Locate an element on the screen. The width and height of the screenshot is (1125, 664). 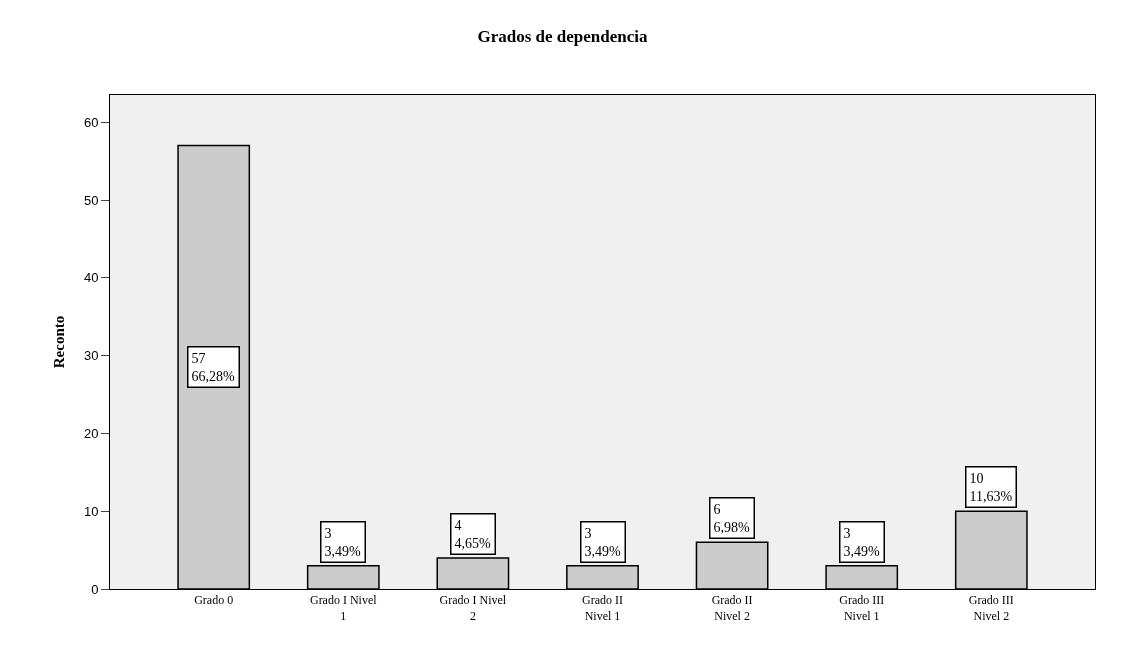
x-tick-label: Grado II Nivel 1 is located at coordinates (602, 608).